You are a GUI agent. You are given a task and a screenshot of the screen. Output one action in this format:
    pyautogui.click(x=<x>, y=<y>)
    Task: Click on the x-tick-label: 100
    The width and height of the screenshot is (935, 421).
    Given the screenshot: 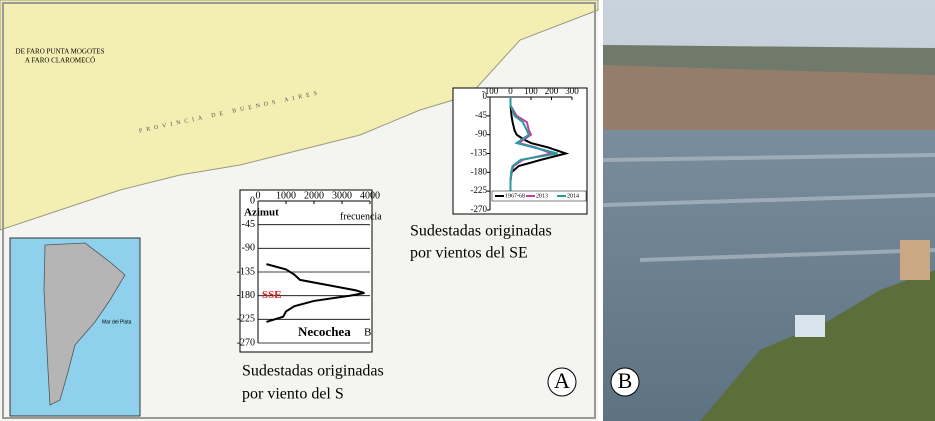 What is the action you would take?
    pyautogui.click(x=531, y=91)
    